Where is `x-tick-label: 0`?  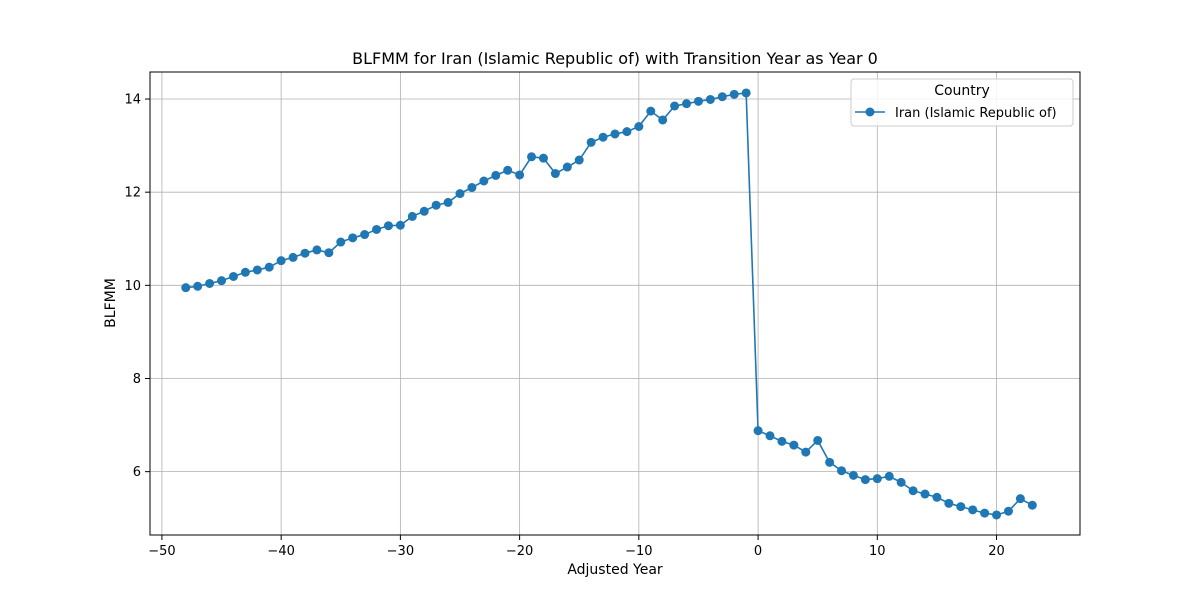
x-tick-label: 0 is located at coordinates (758, 551).